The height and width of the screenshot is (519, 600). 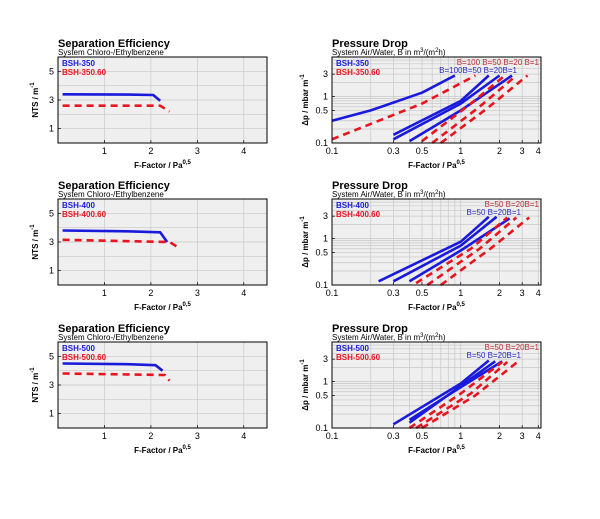 I want to click on b-labels-red: B=100 B=50 B=20 B=1, so click(x=498, y=62).